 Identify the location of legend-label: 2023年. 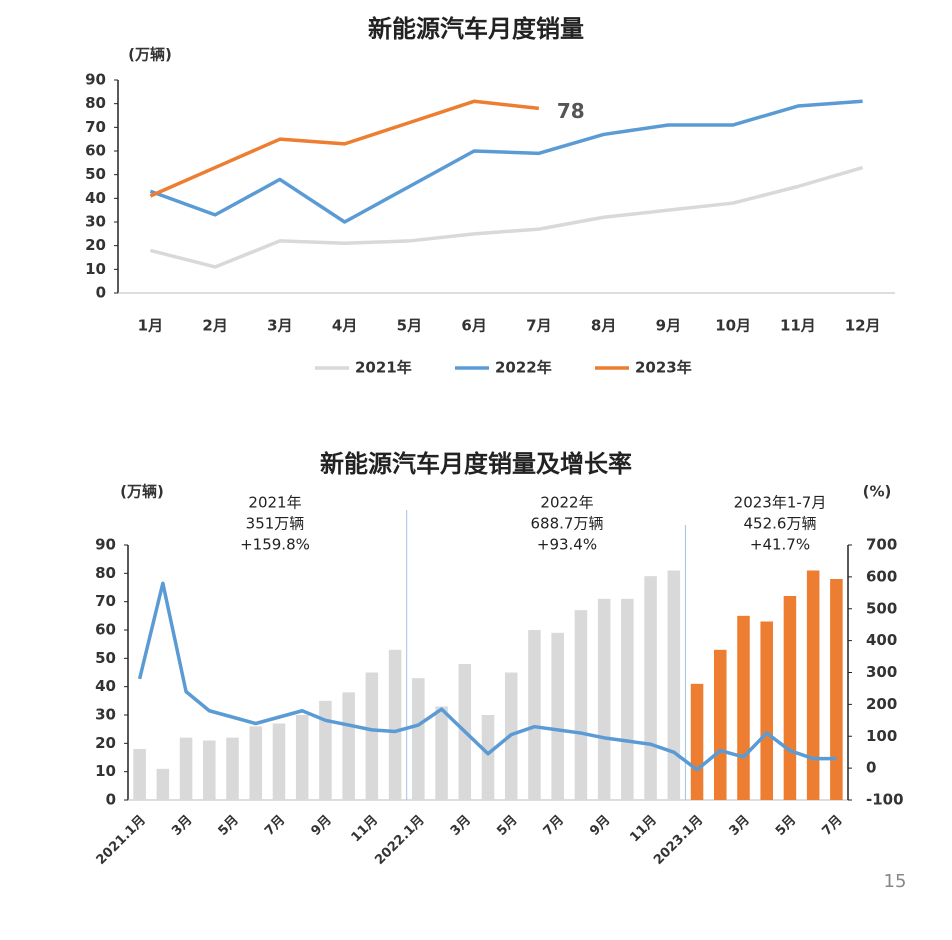
(663, 368).